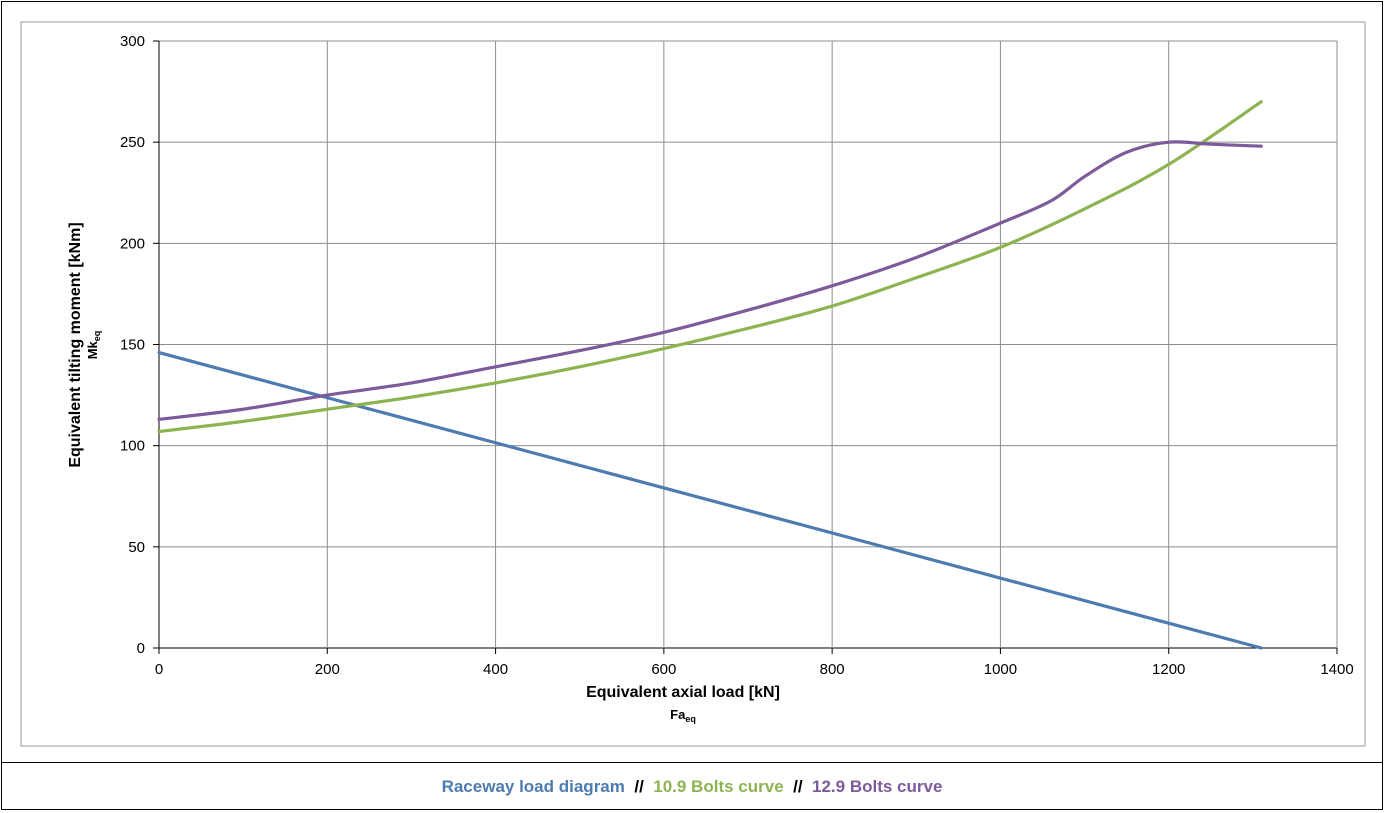 Image resolution: width=1386 pixels, height=813 pixels. I want to click on y-axis-title-group: Equivalent tilting moment [kNm], so click(75, 344).